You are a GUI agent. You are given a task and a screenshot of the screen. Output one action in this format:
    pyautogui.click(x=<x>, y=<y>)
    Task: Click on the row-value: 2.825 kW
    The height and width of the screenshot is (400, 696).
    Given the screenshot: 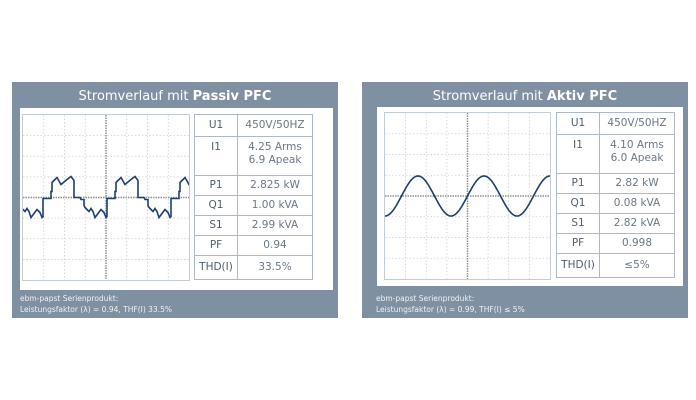 What is the action you would take?
    pyautogui.click(x=275, y=185)
    